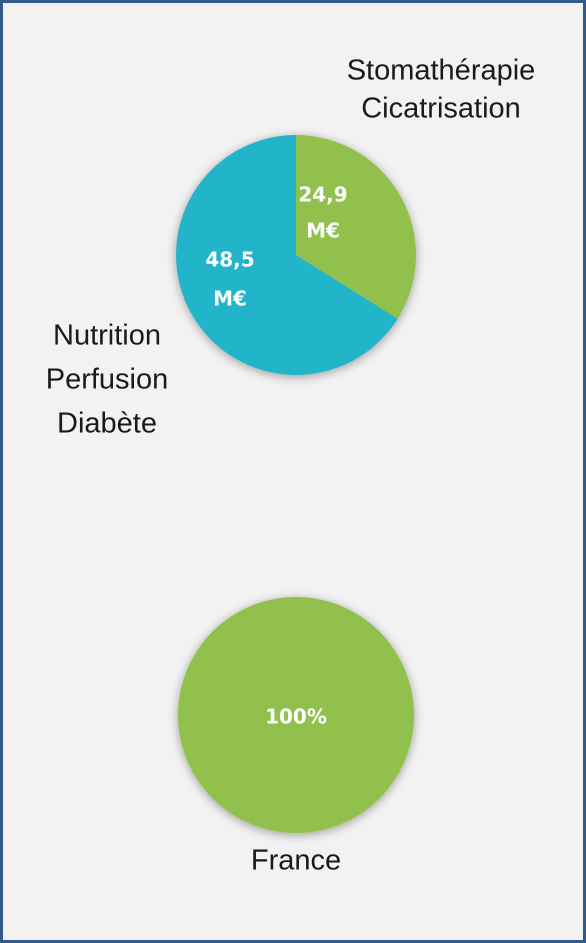 This screenshot has height=943, width=586. What do you see at coordinates (441, 109) in the screenshot?
I see `category-label: Cicatrisation` at bounding box center [441, 109].